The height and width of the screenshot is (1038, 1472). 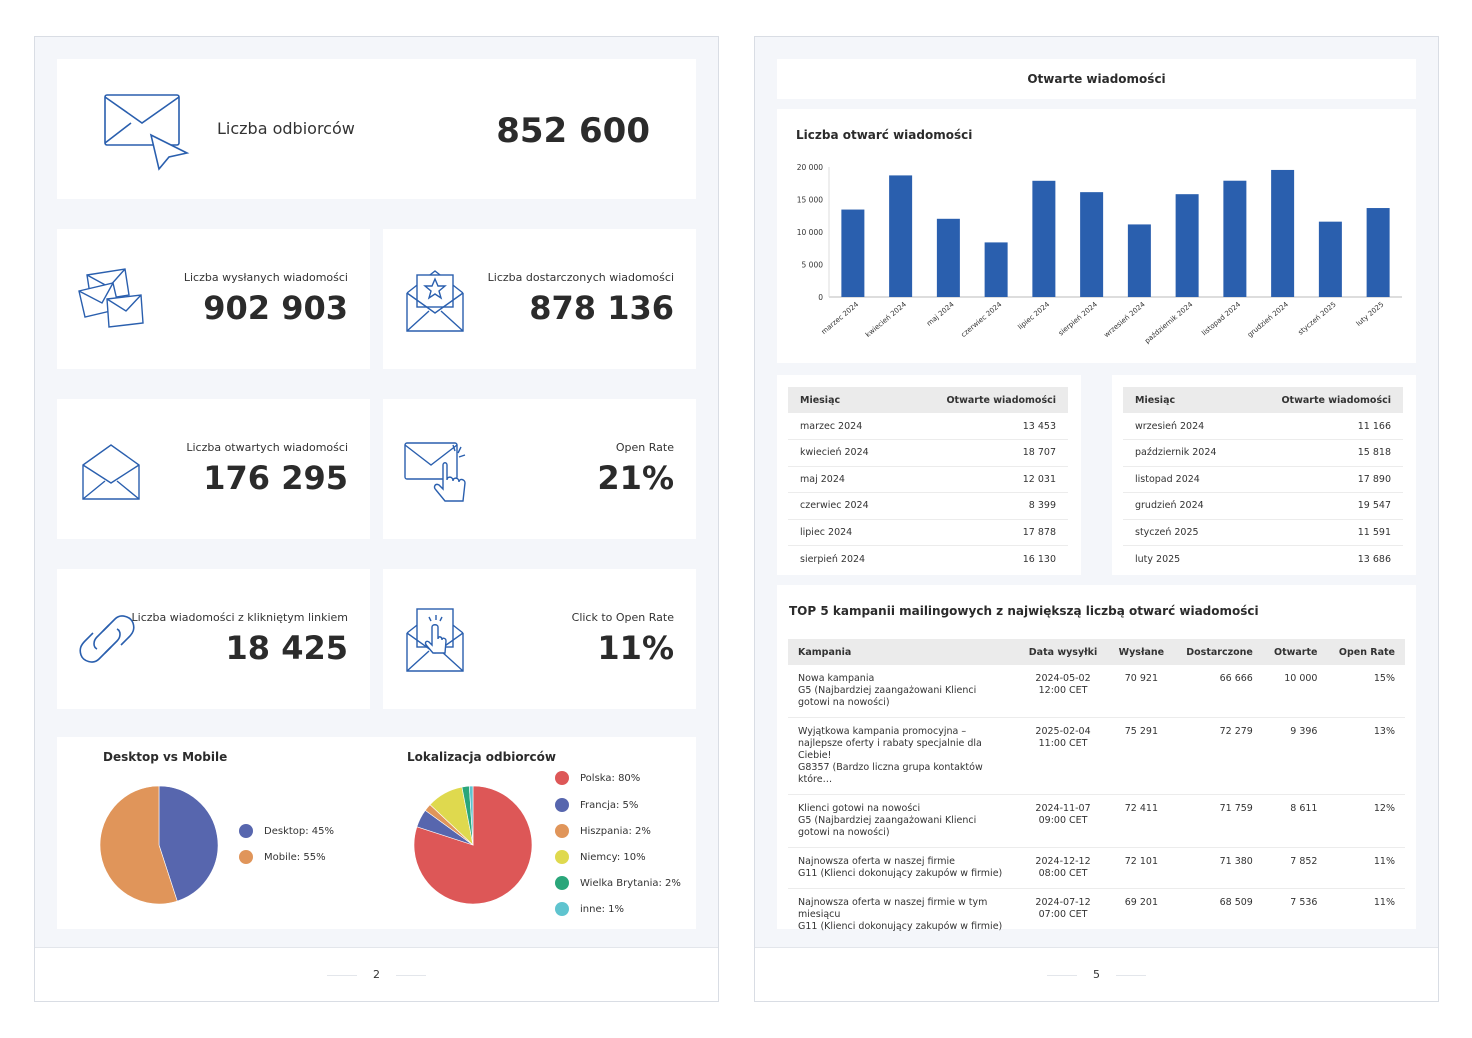 I want to click on kpi-value: 21%, so click(x=635, y=478).